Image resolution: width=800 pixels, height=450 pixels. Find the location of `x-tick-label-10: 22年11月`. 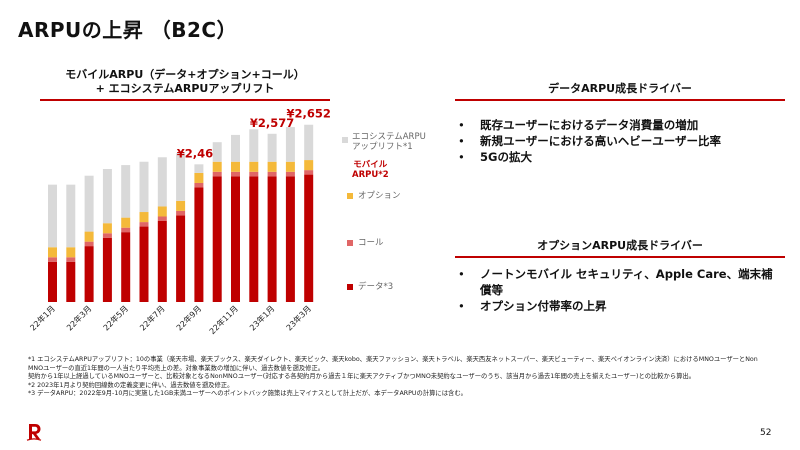

x-tick-label-10: 22年11月 is located at coordinates (223, 319).